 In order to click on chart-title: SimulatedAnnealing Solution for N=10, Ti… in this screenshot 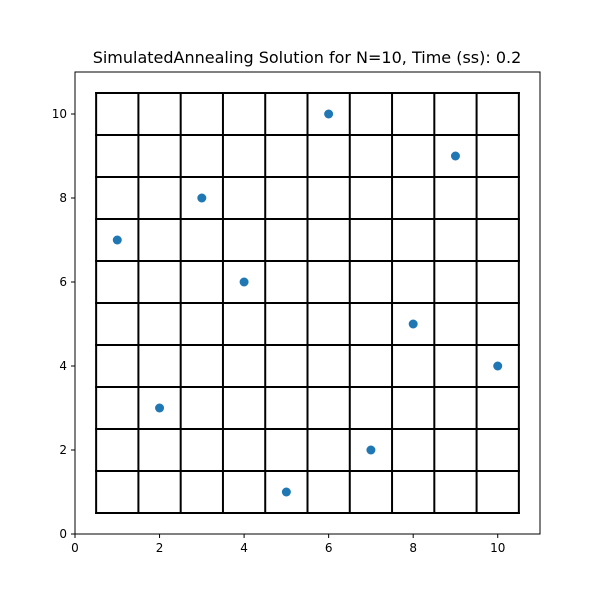, I will do `click(307, 57)`.